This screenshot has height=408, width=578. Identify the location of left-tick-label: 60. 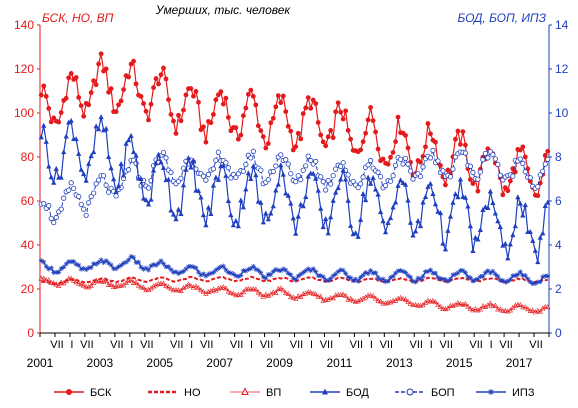
(28, 201).